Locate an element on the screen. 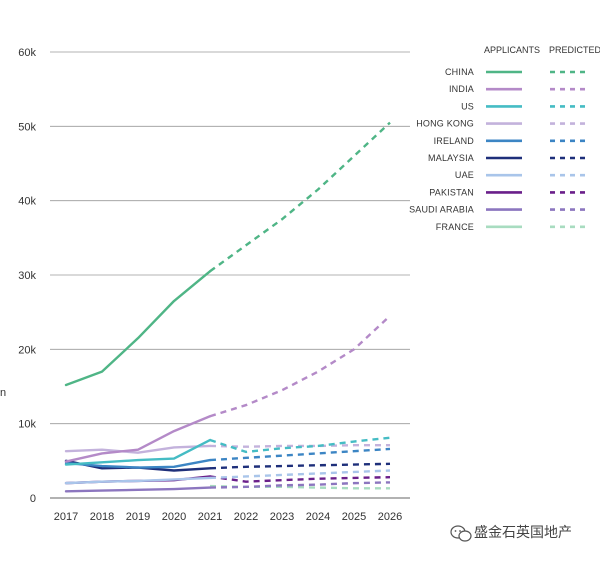  wechat-icon is located at coordinates (461, 533).